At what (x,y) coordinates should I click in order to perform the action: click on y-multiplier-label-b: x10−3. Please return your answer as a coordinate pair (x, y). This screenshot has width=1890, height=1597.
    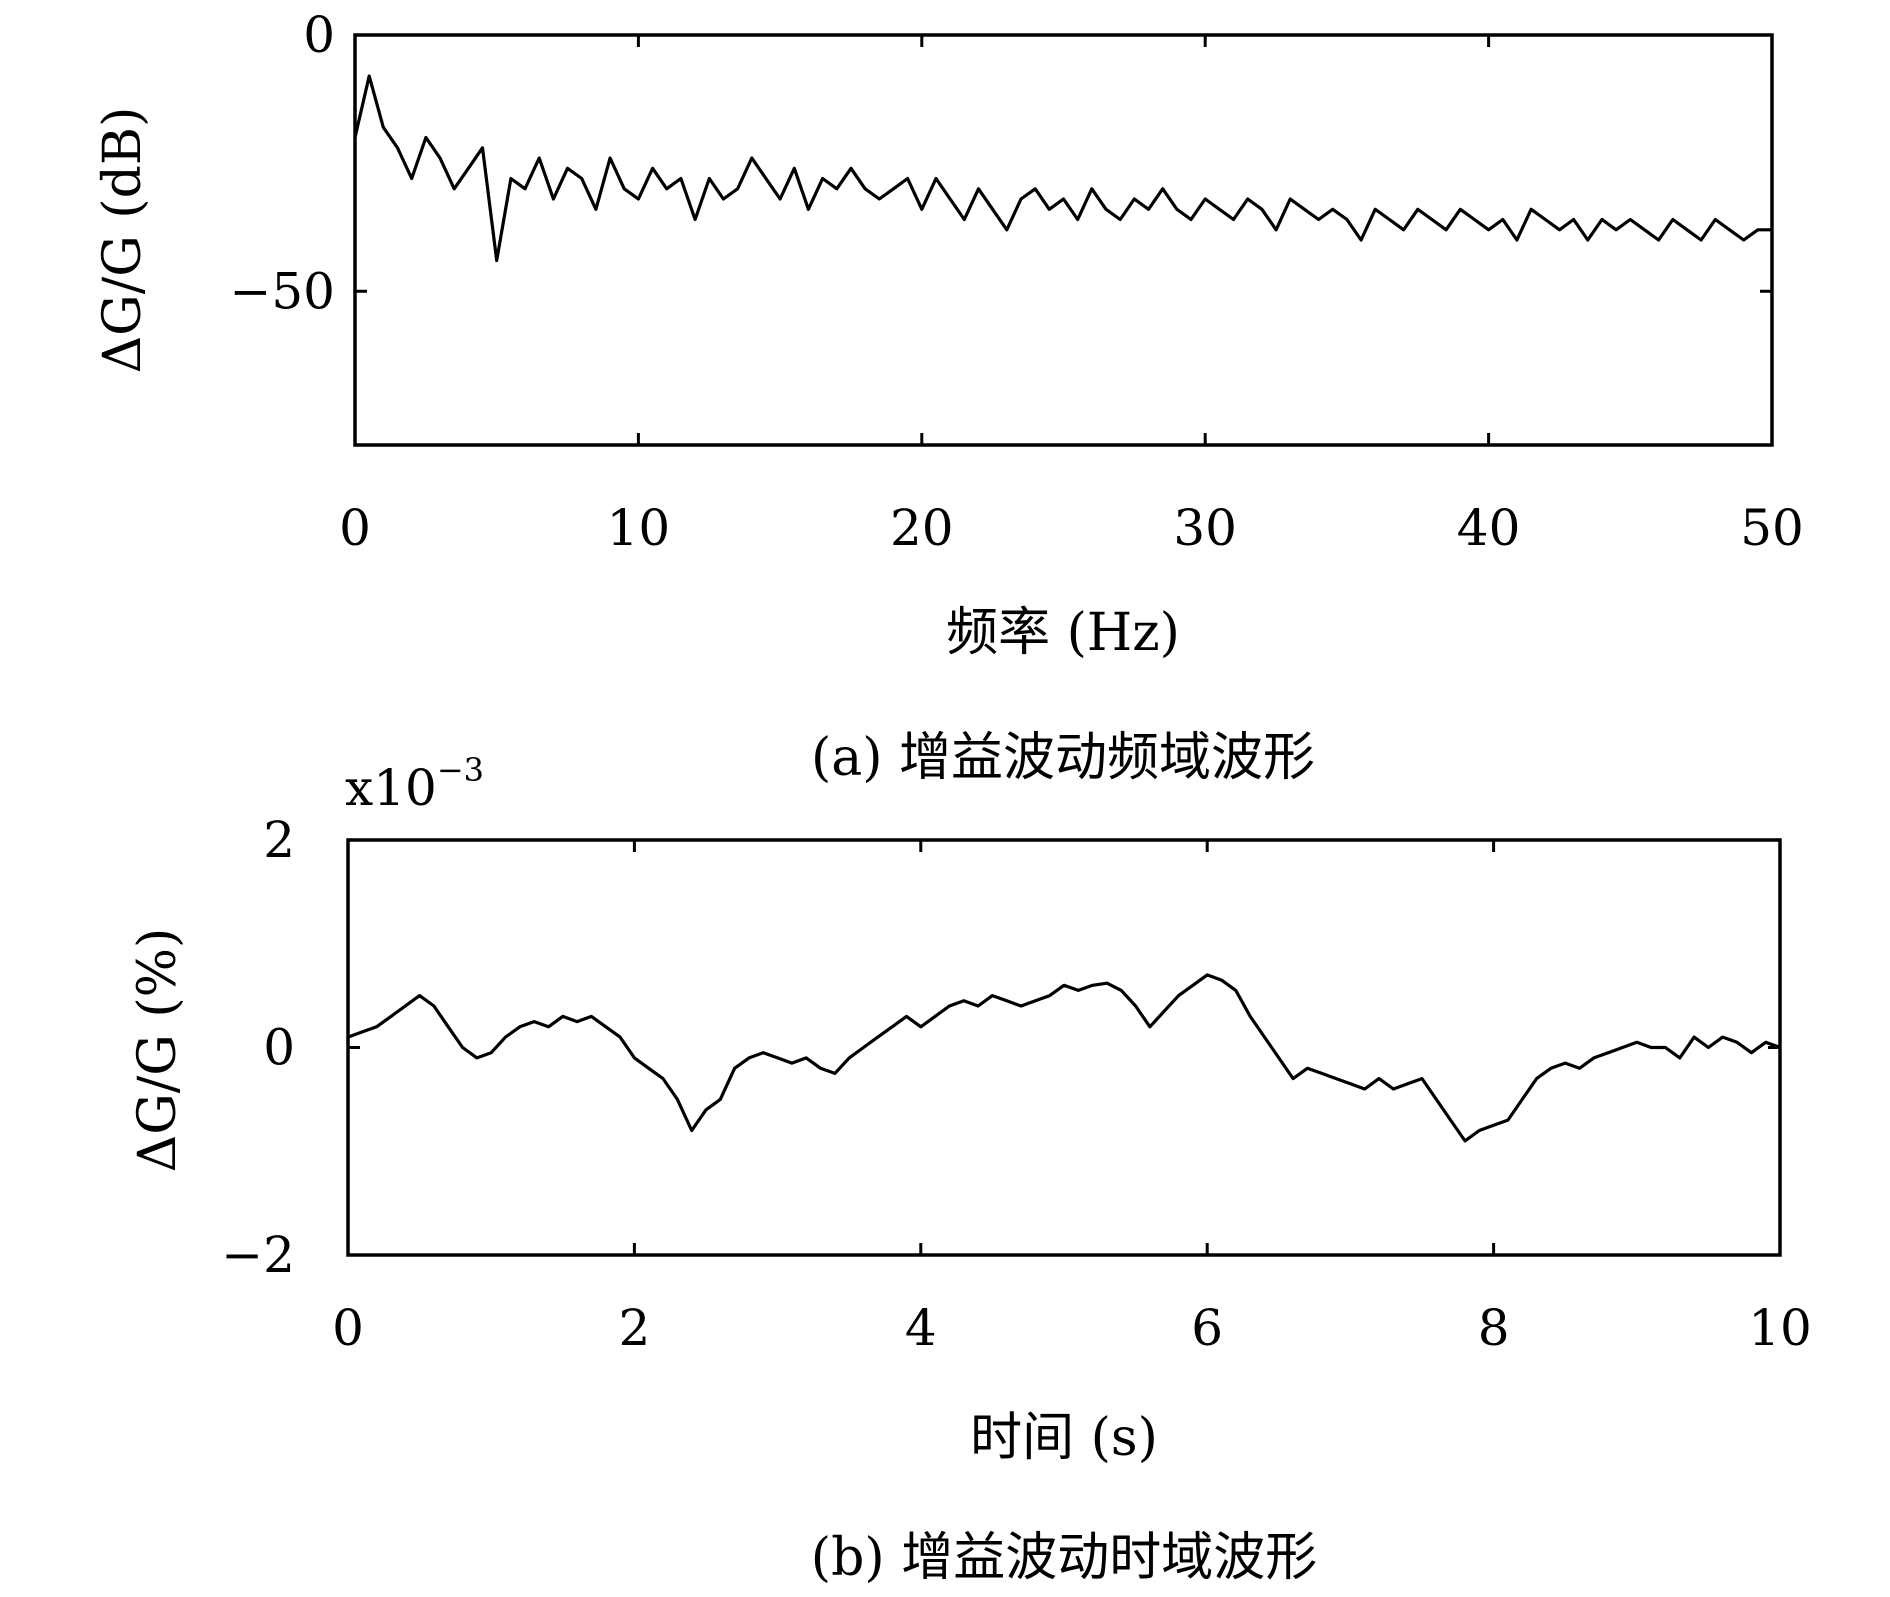
    Looking at the image, I should click on (414, 784).